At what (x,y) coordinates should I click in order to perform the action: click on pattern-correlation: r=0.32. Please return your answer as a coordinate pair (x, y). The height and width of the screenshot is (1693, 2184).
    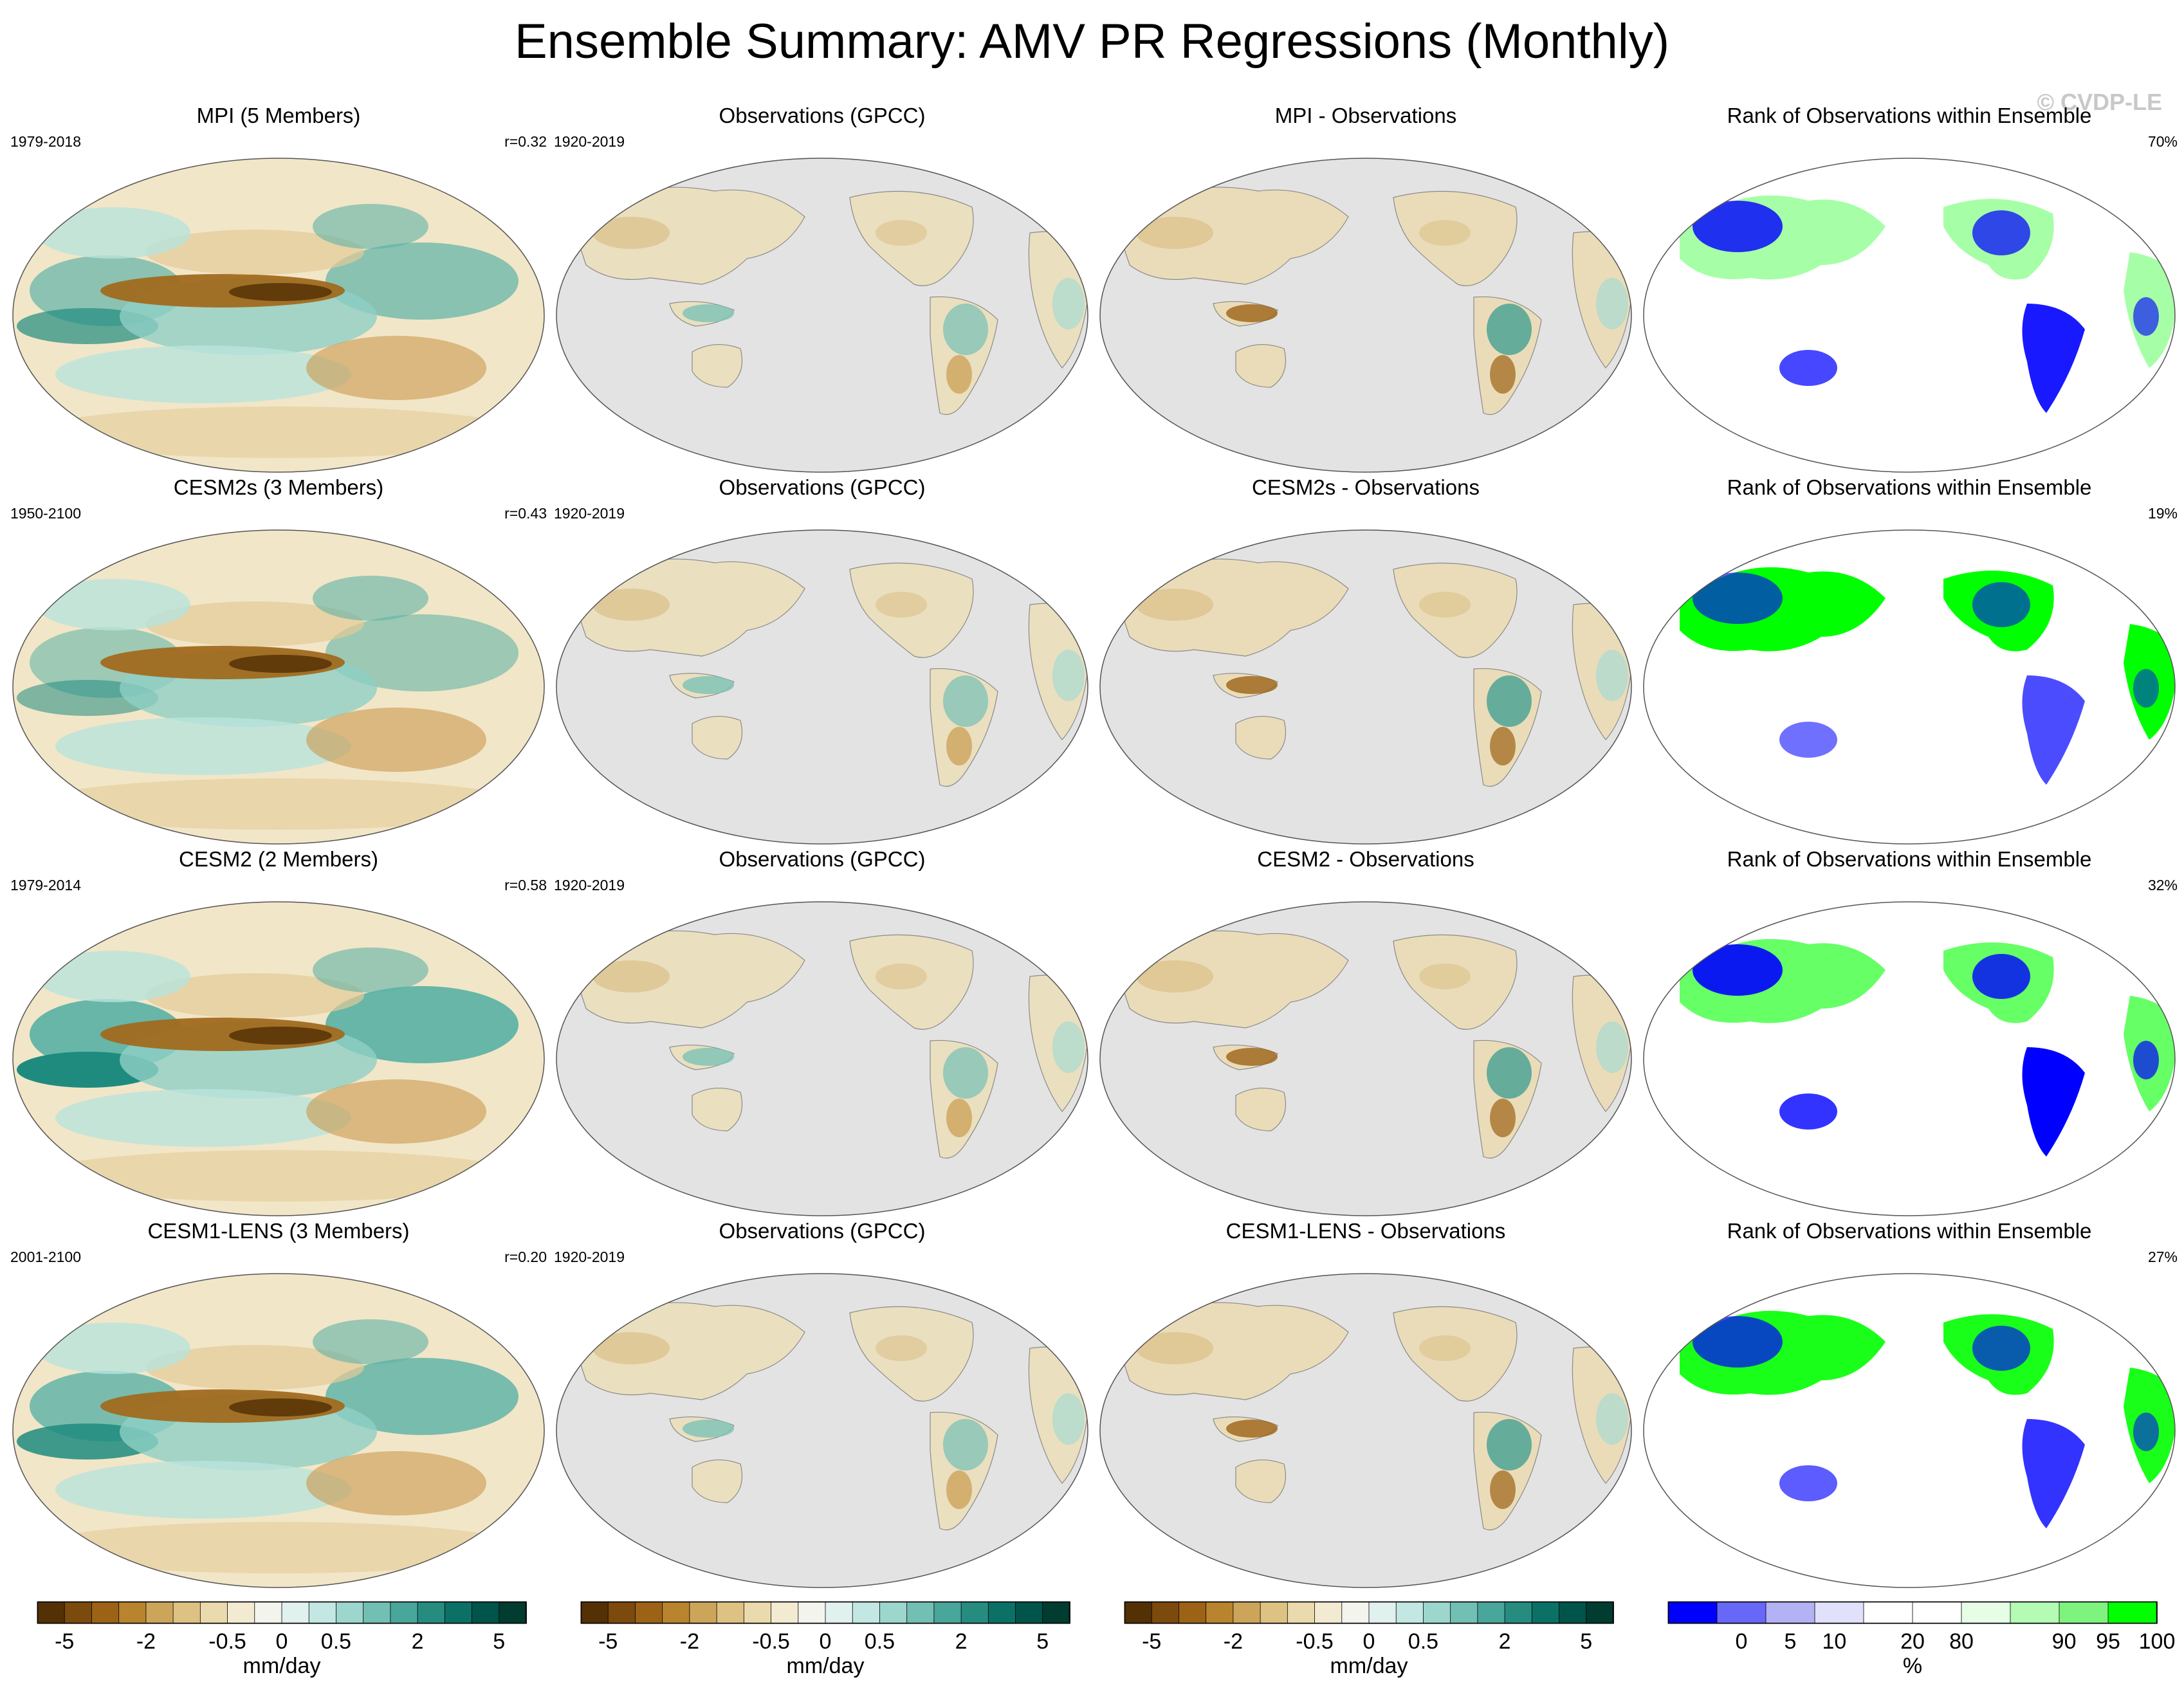
    Looking at the image, I should click on (525, 141).